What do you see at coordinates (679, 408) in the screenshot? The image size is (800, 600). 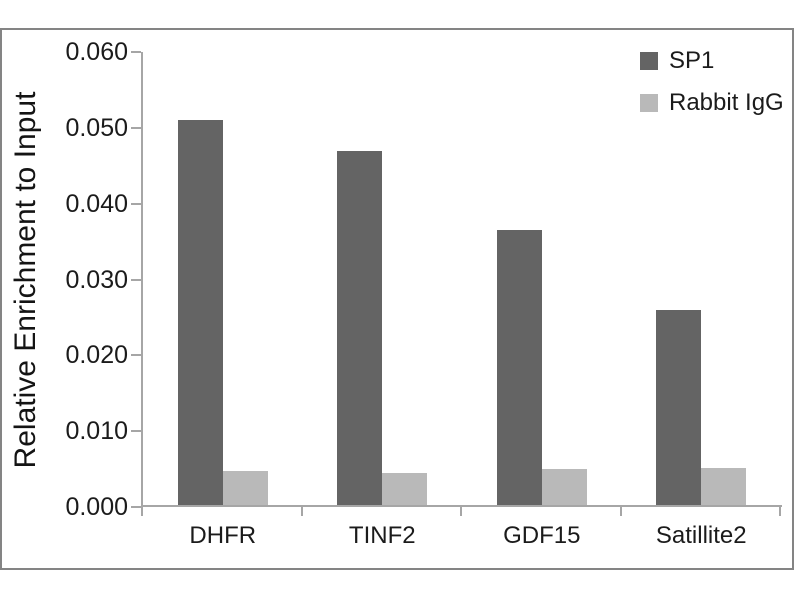 I see `bar-sp1-satillite2` at bounding box center [679, 408].